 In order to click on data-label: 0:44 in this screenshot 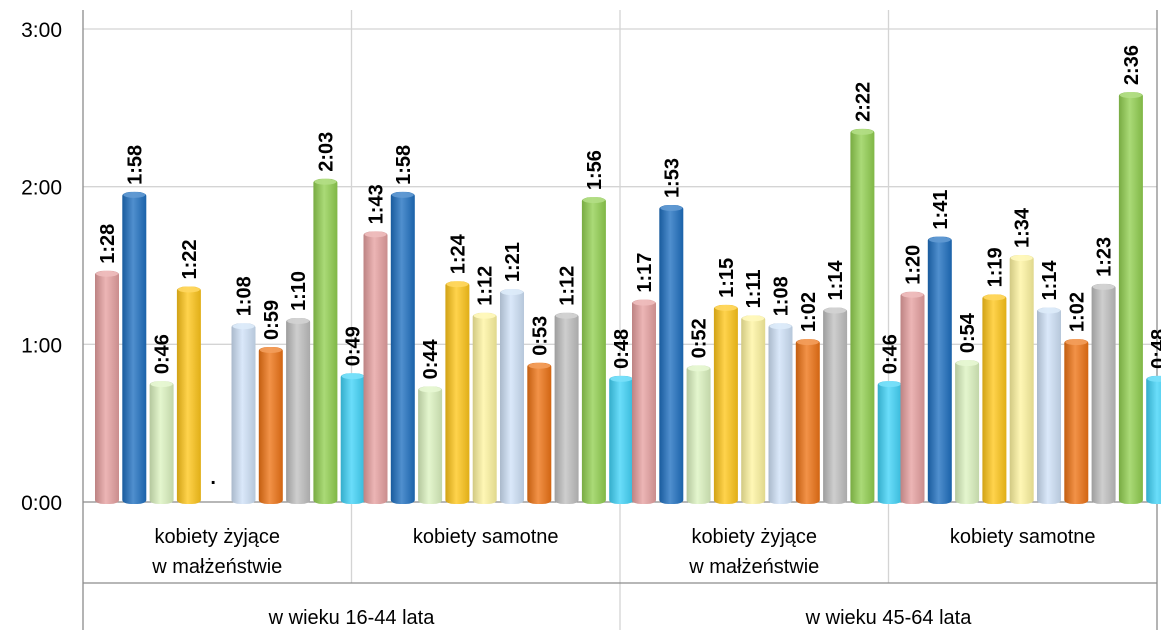, I will do `click(431, 358)`.